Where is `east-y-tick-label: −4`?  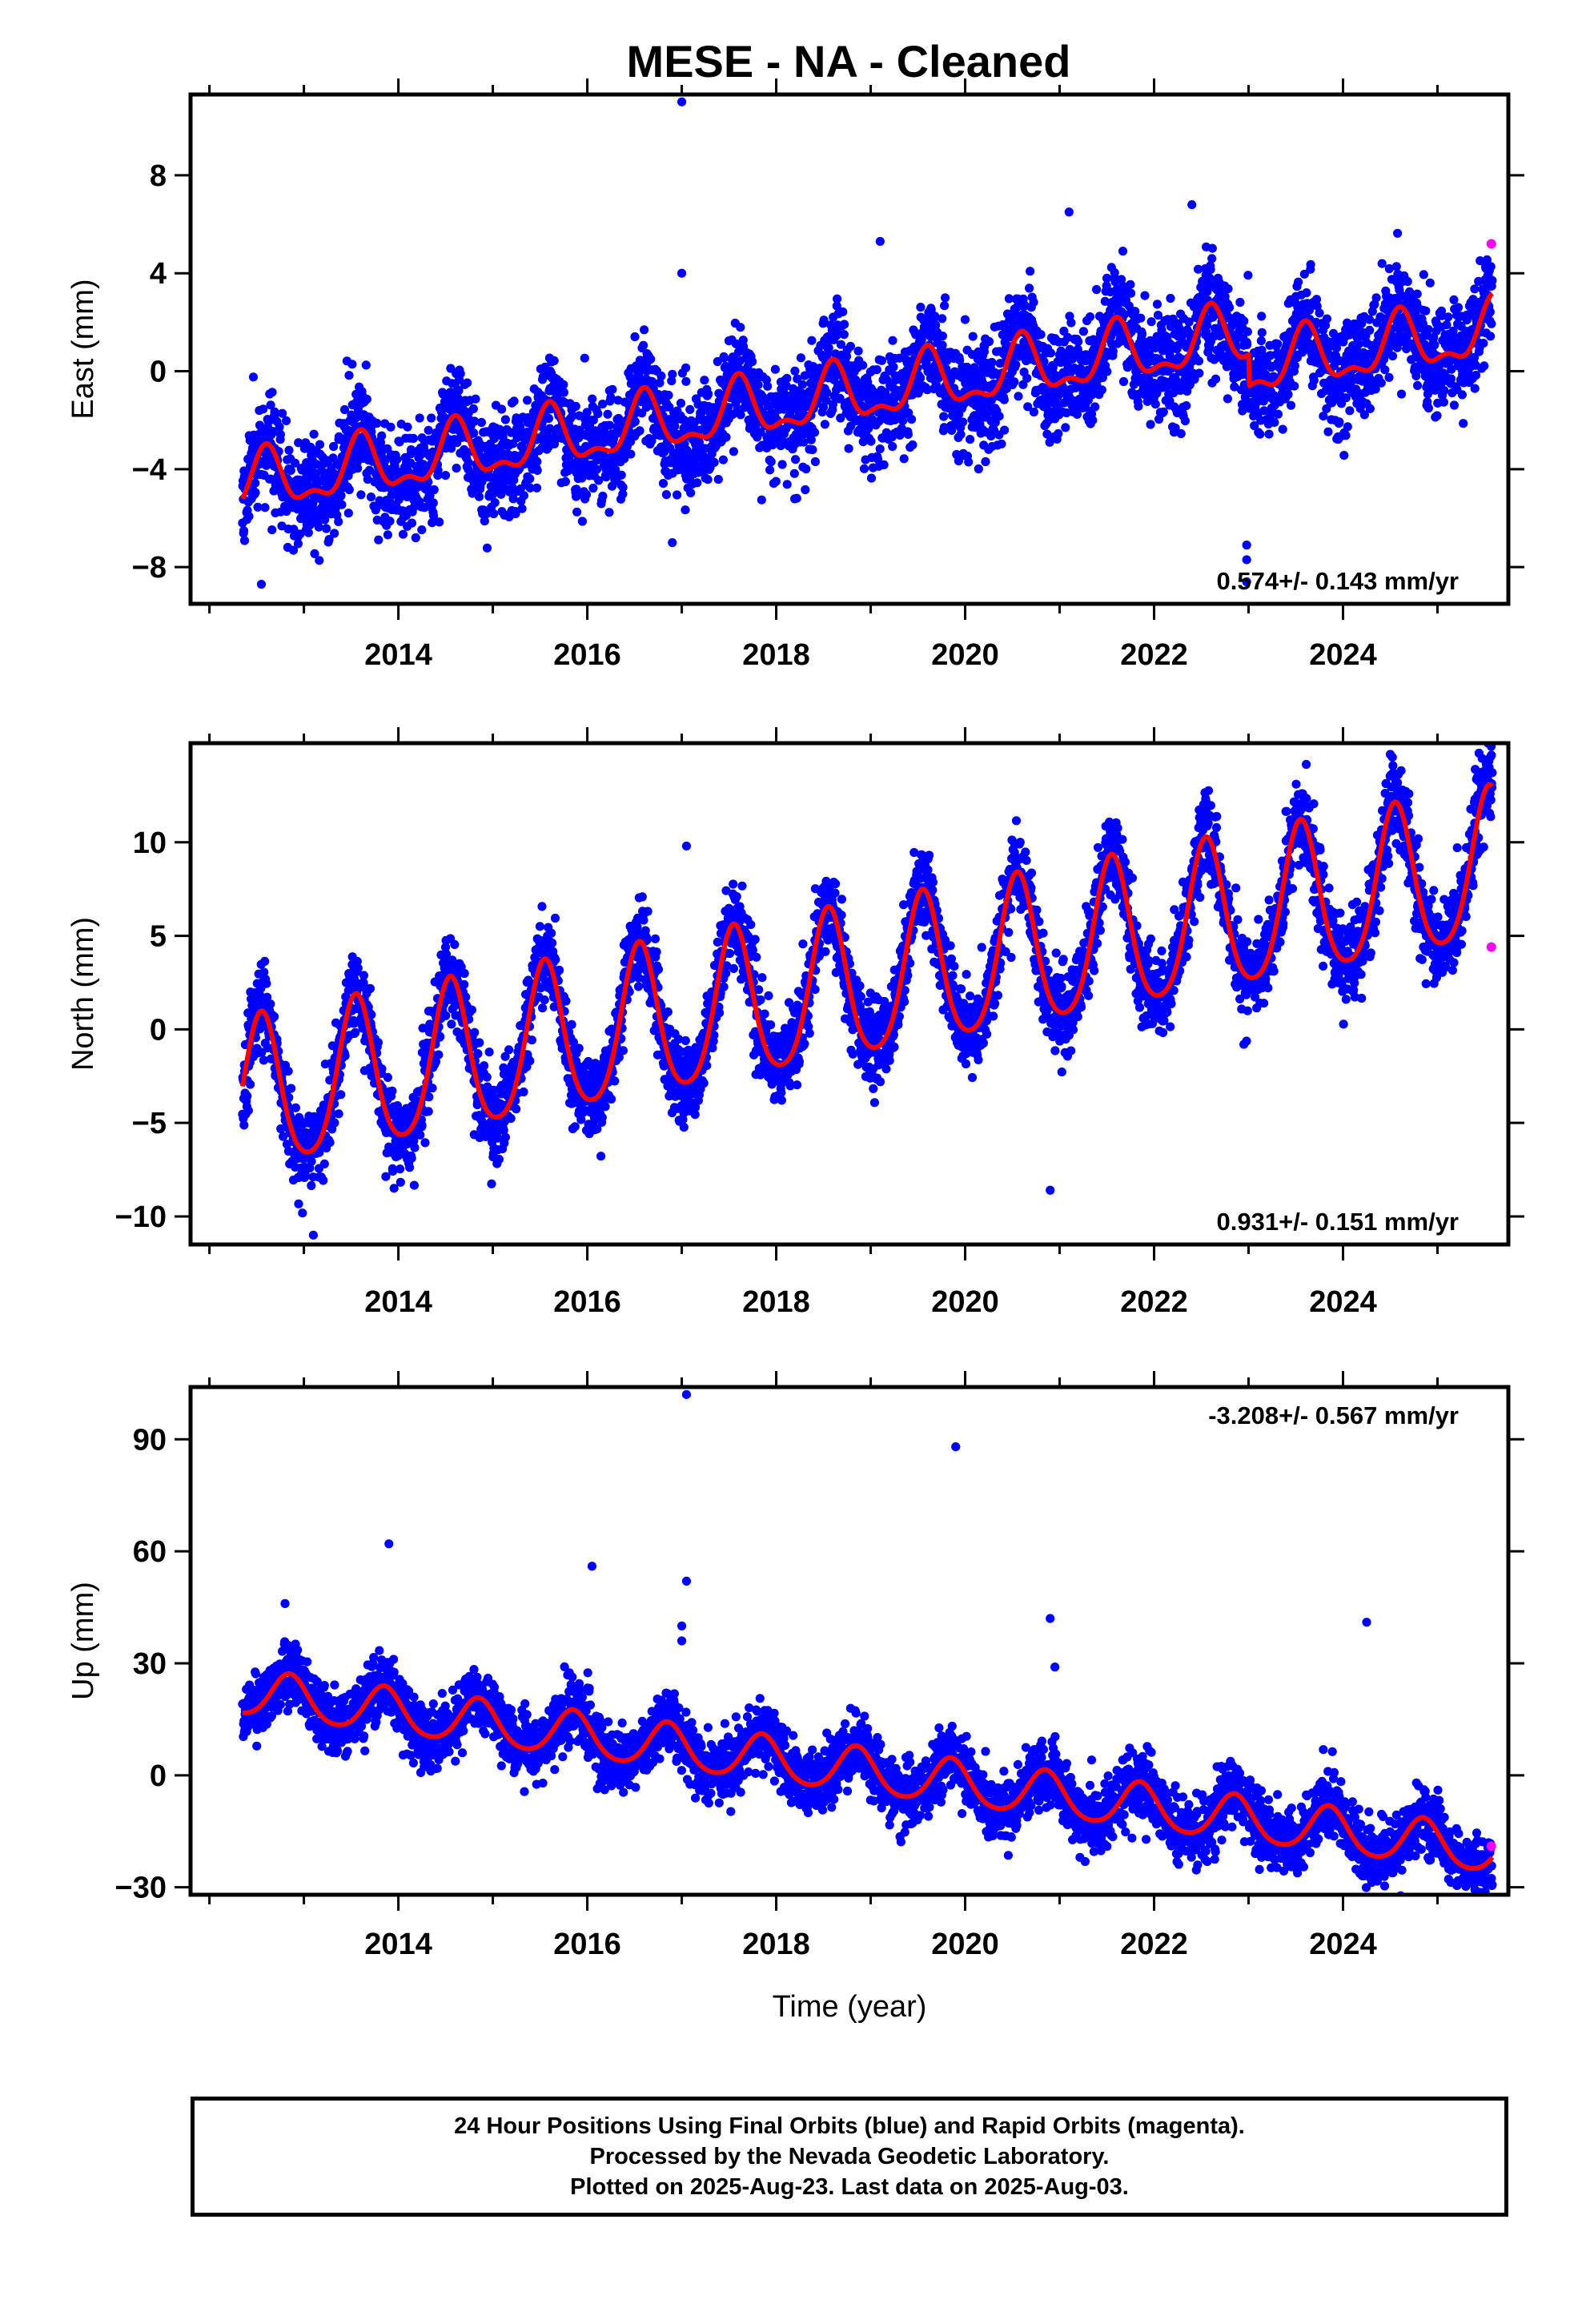
east-y-tick-label: −4 is located at coordinates (149, 470).